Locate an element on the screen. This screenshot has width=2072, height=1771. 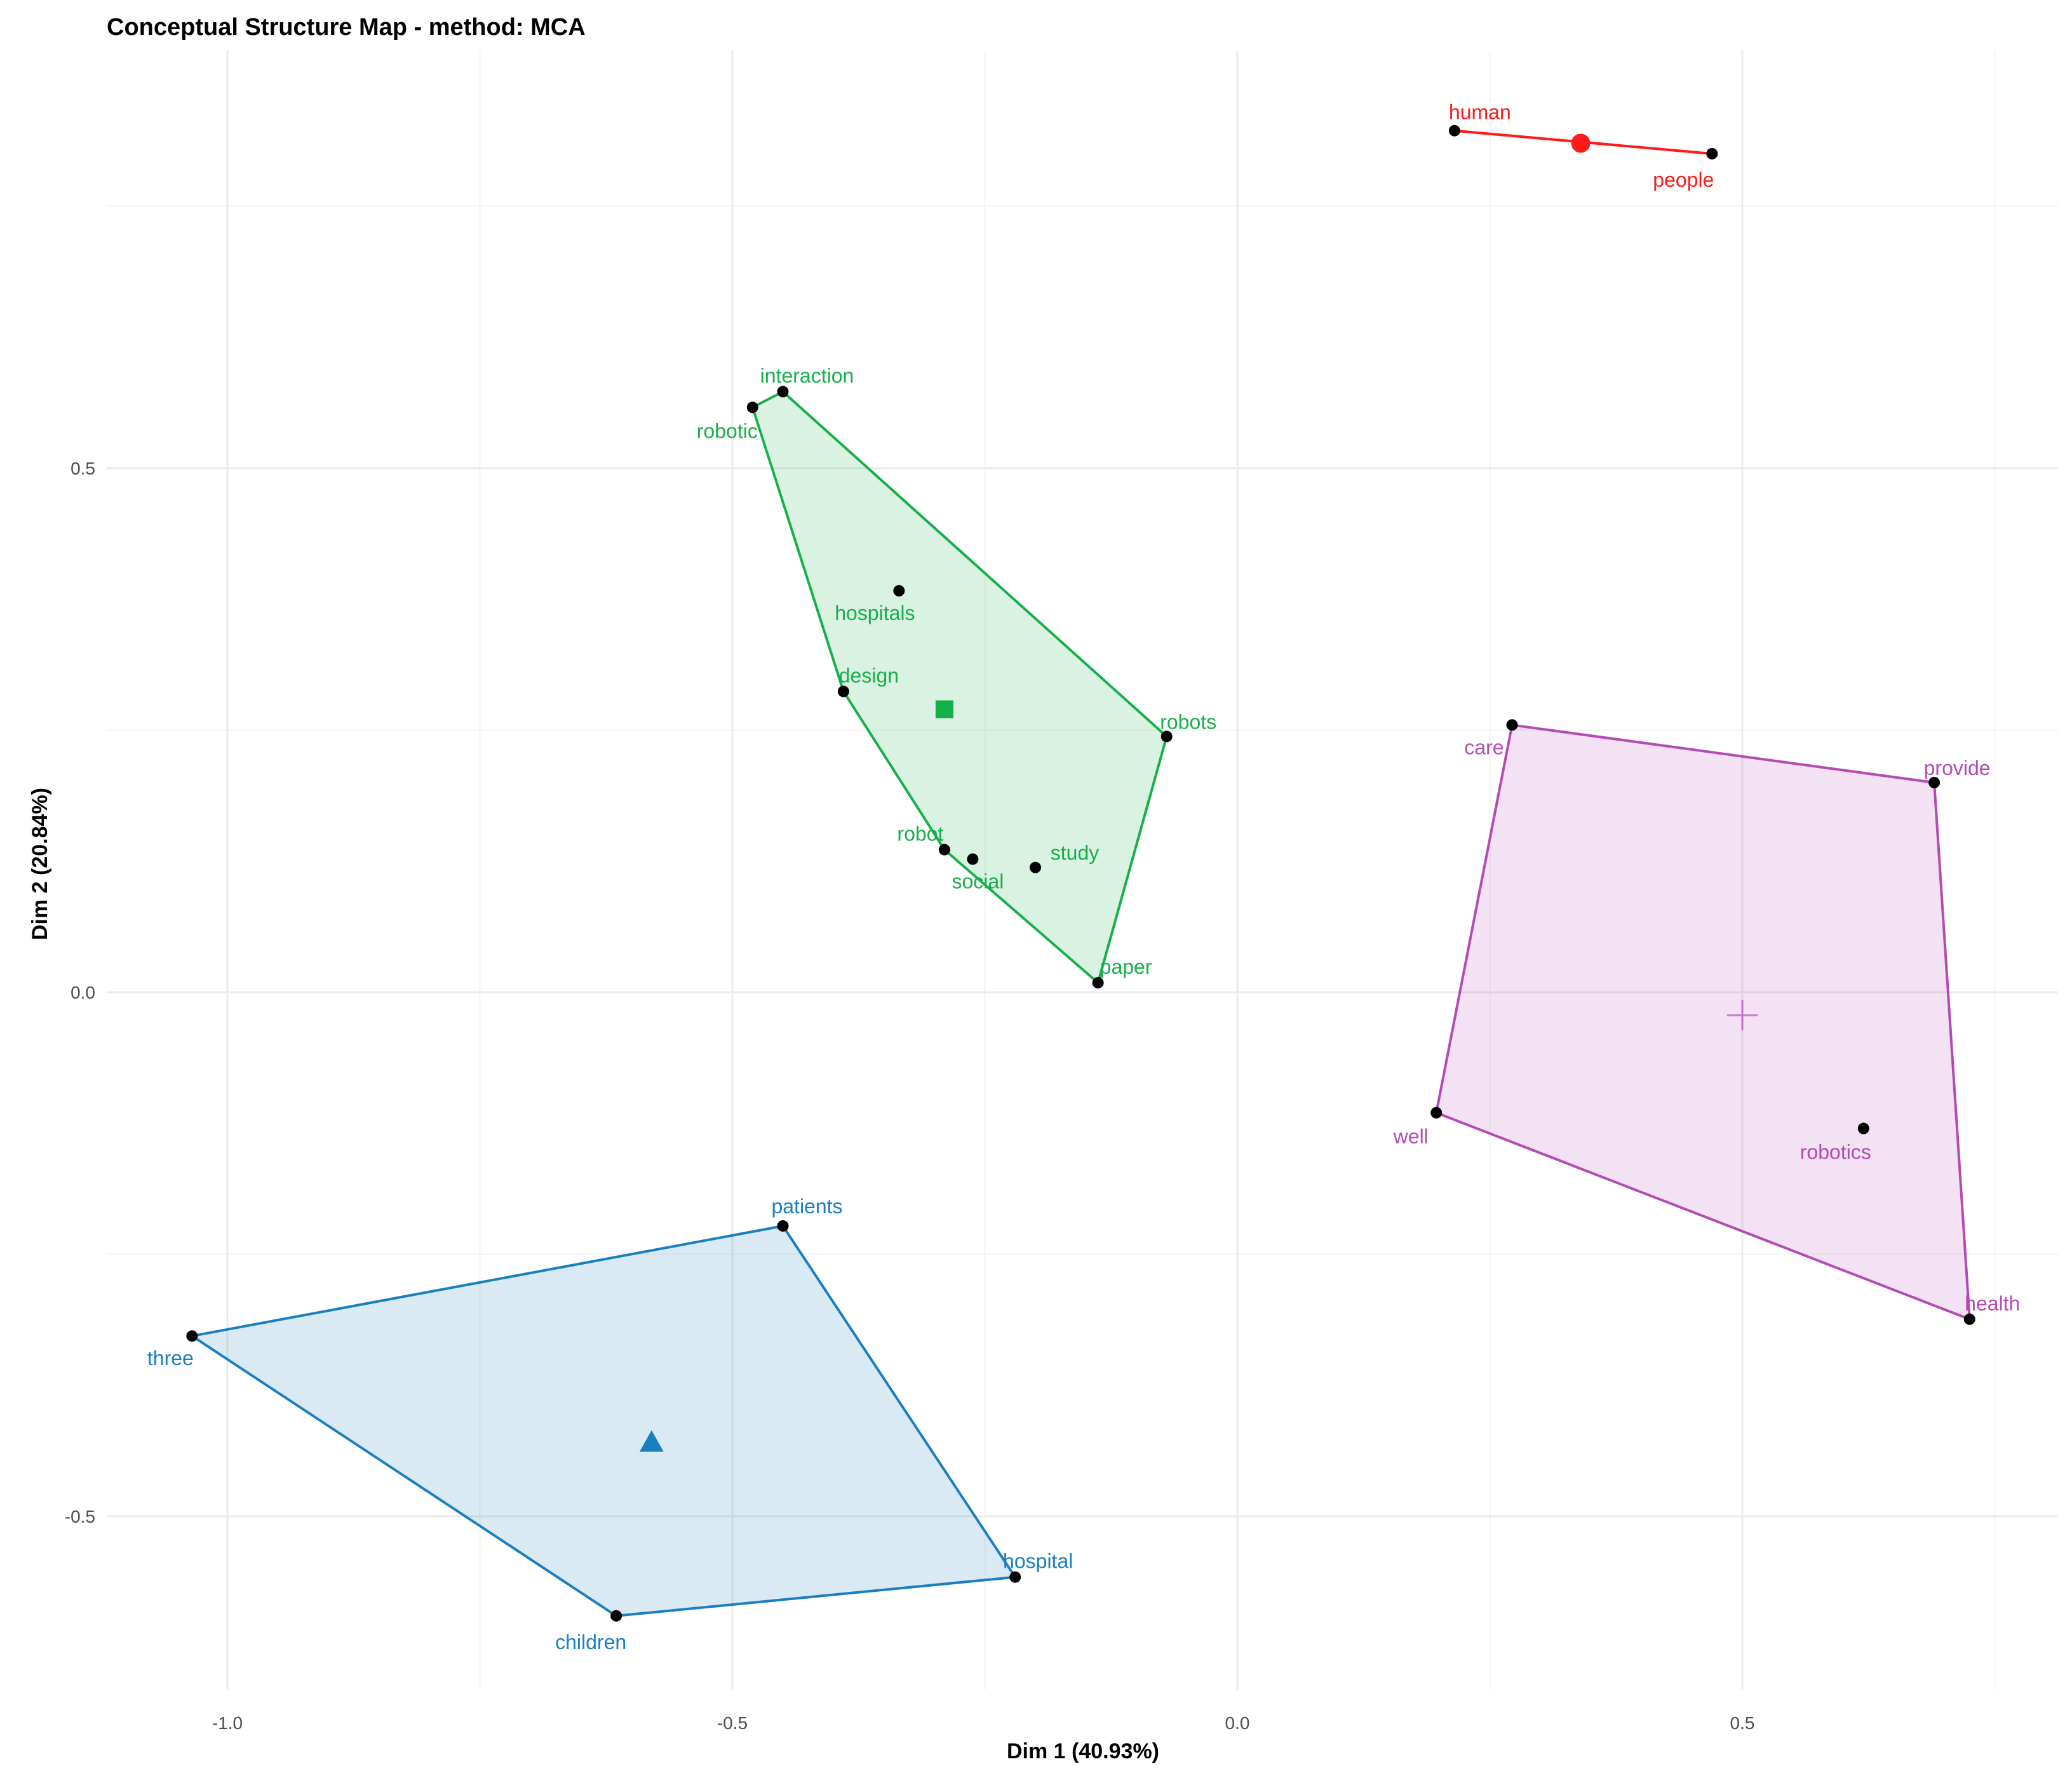
point-label-provide: provide is located at coordinates (1957, 768).